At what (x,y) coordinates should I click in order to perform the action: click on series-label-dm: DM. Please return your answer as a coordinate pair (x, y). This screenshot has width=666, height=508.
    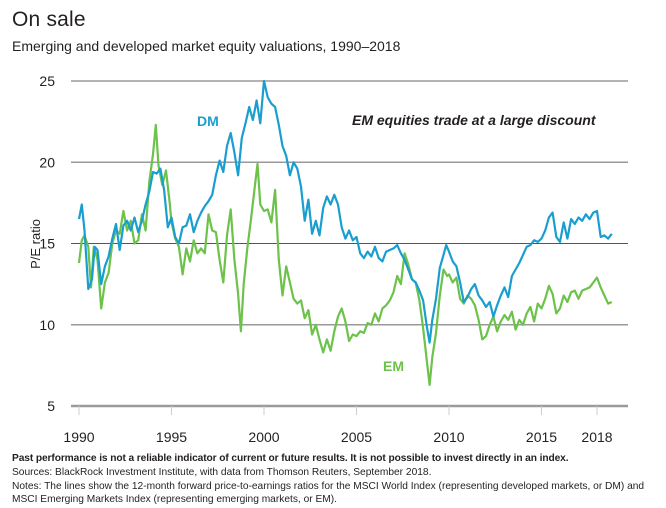
    Looking at the image, I should click on (208, 121).